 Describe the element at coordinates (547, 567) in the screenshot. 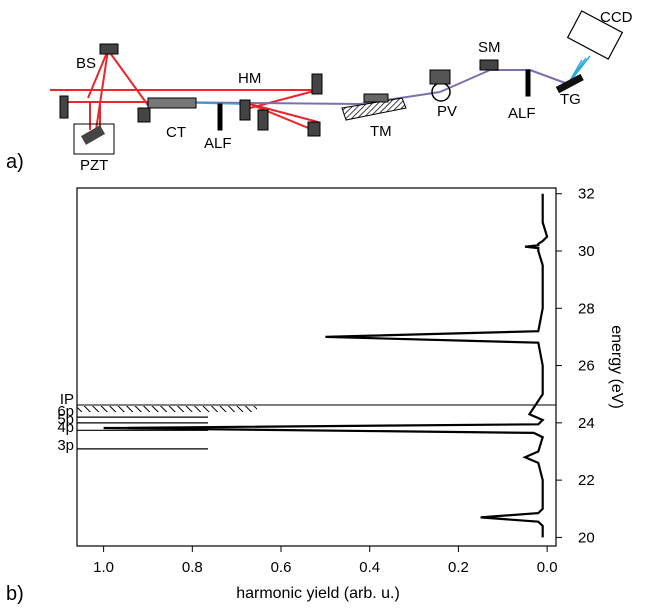

I see `x-tick-label: 0.0` at that location.